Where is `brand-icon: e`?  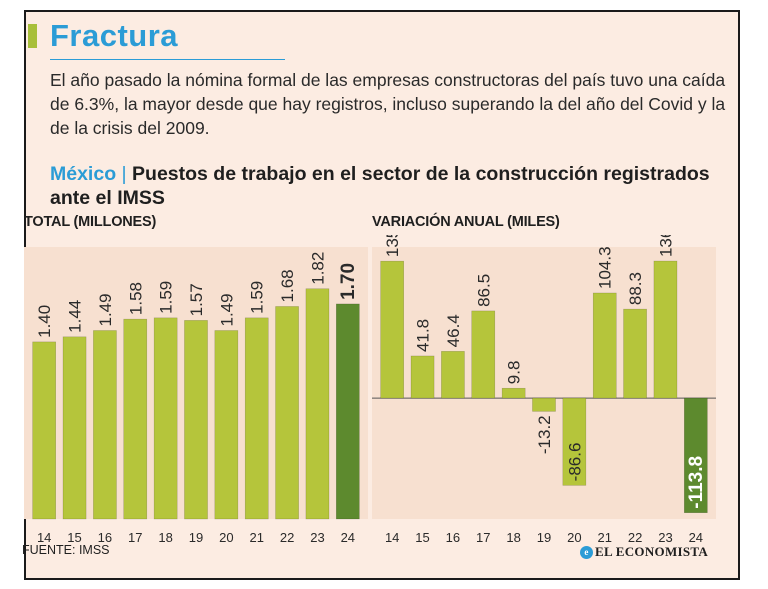 brand-icon: e is located at coordinates (586, 552).